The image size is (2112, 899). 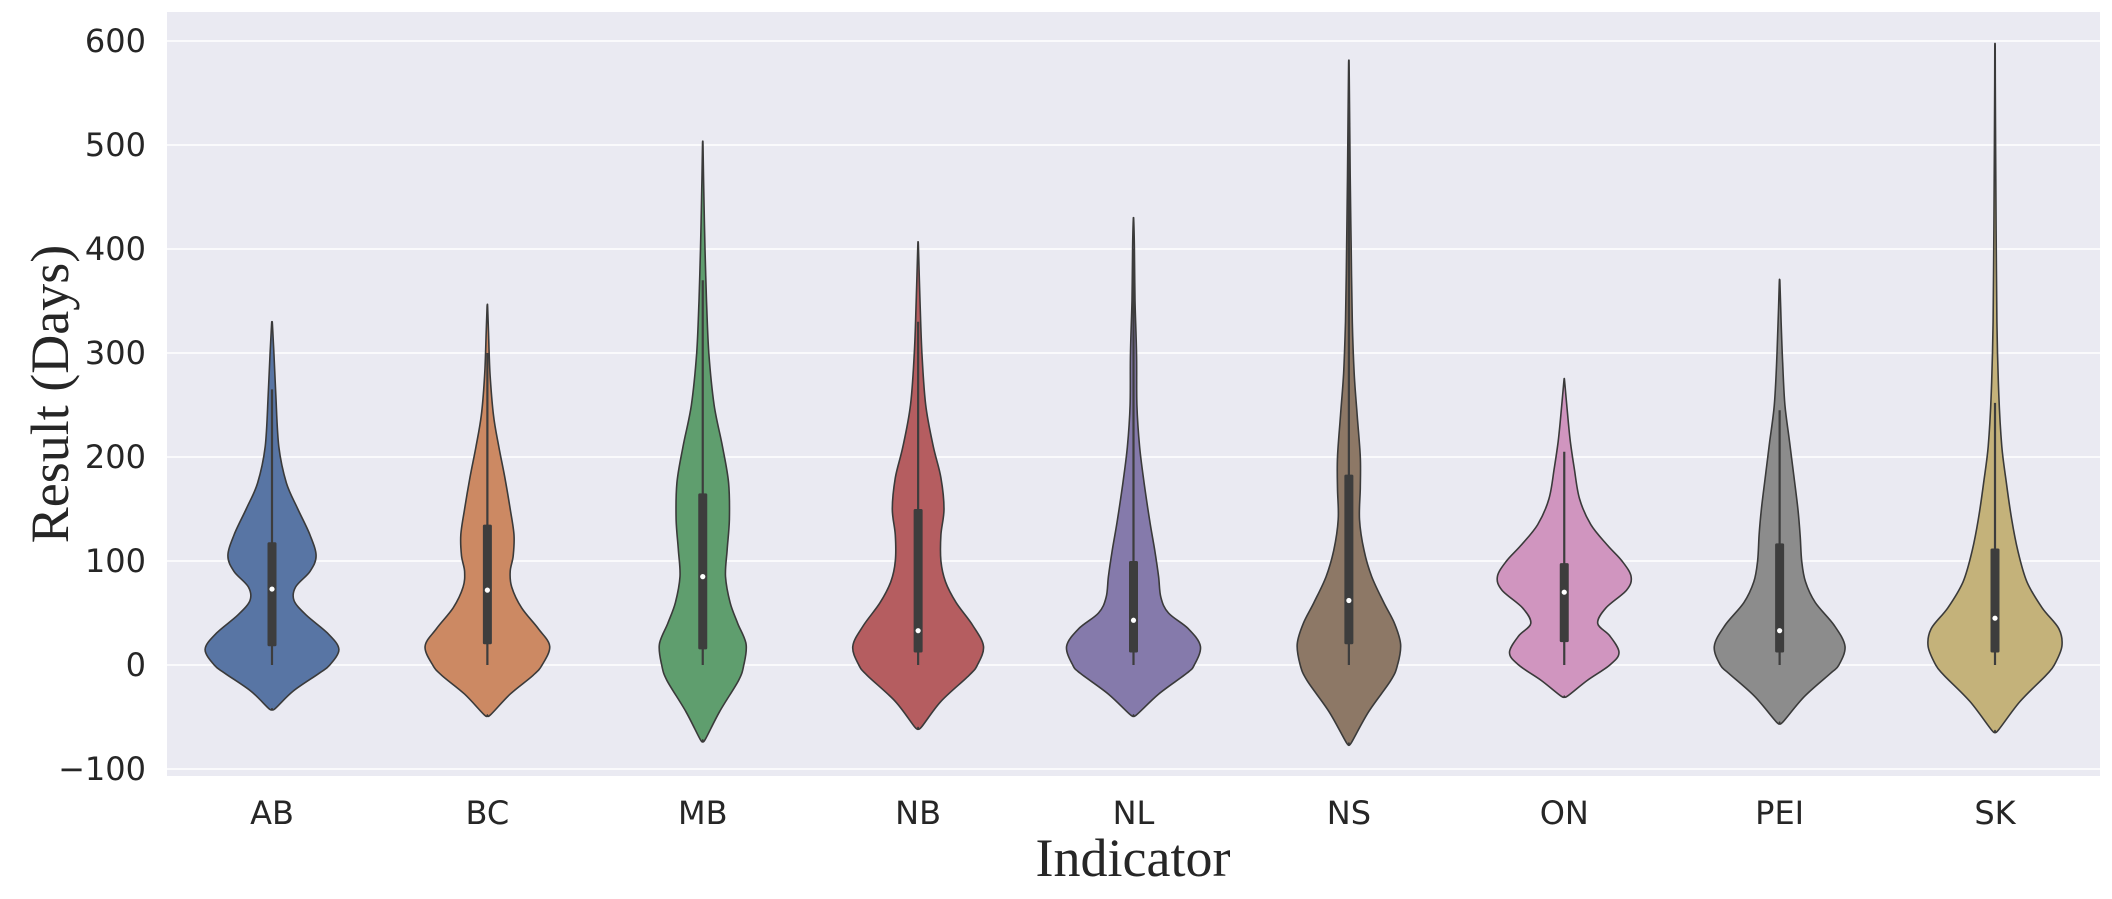 I want to click on x-tick-label: NS, so click(x=1349, y=813).